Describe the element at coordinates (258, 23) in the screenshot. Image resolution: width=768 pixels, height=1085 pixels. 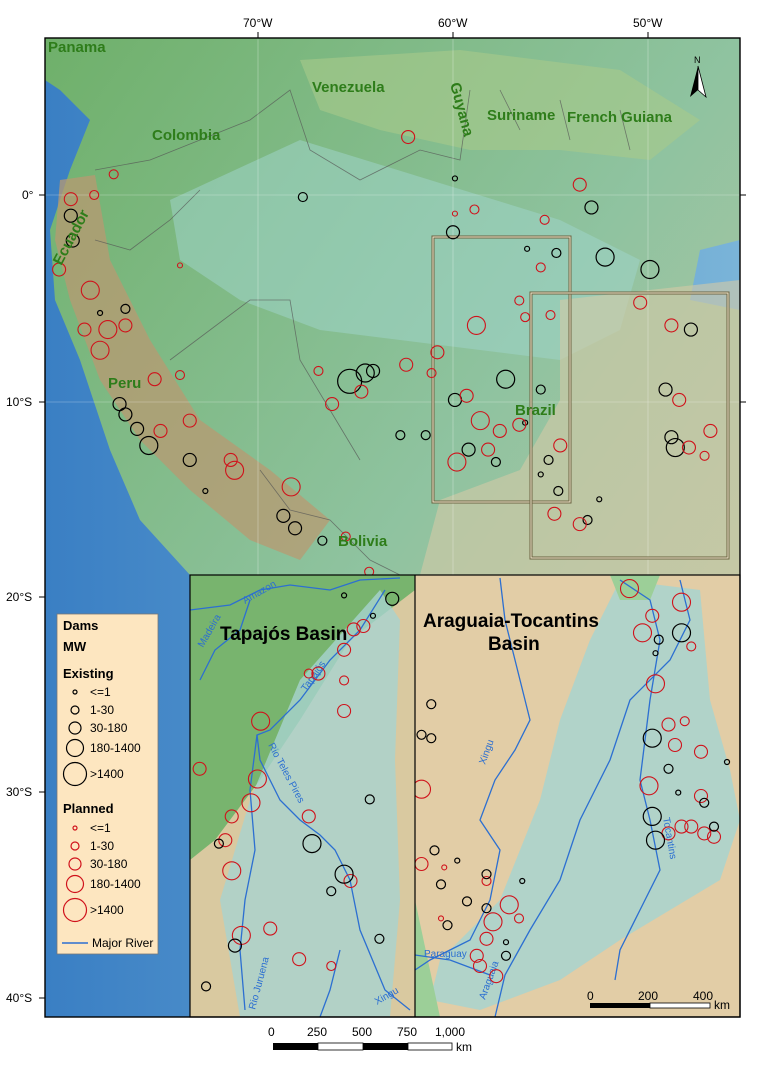
I see `tick-70w: 70°W` at that location.